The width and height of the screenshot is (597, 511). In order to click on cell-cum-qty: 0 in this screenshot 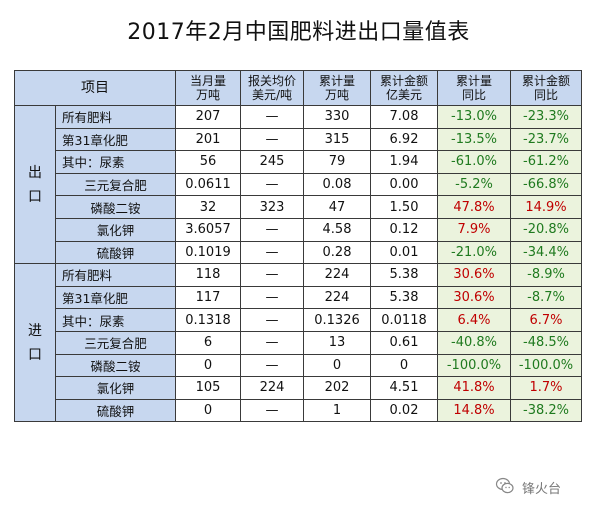, I will do `click(337, 365)`.